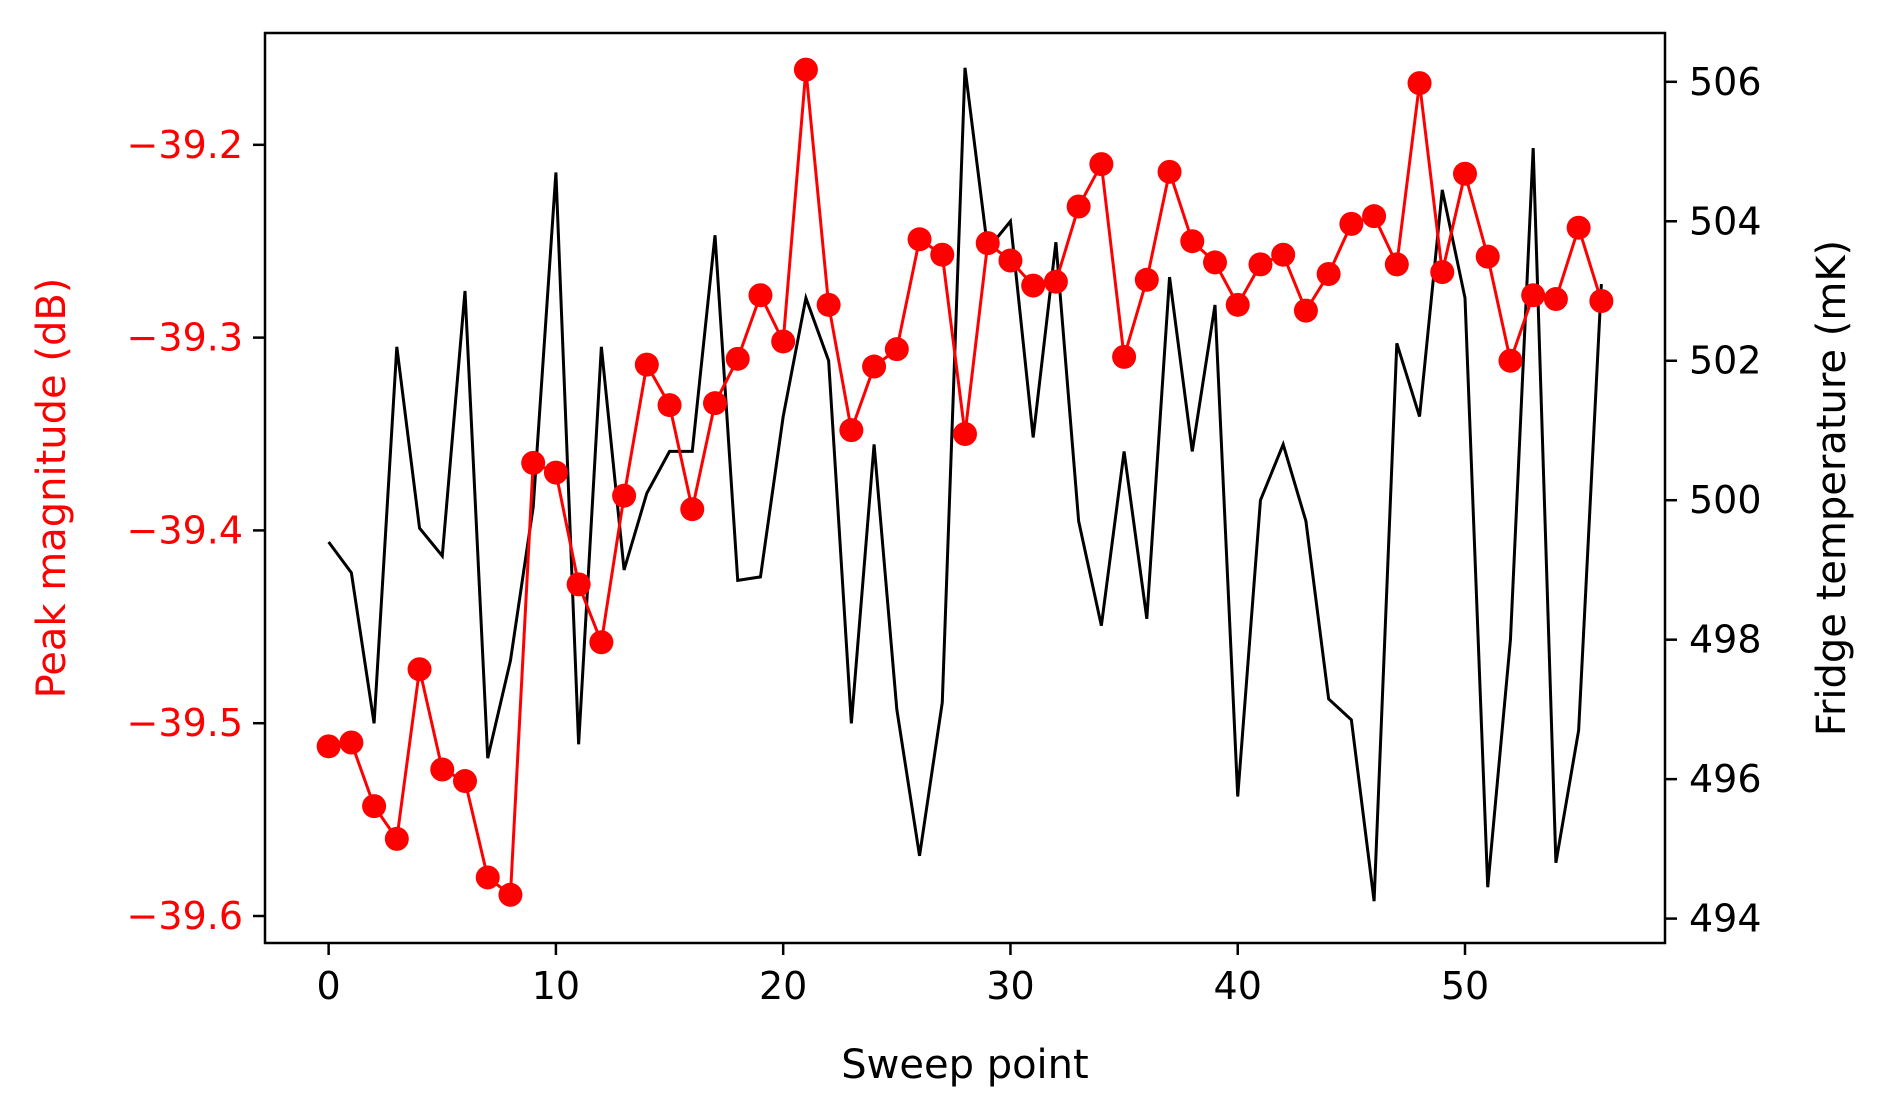 The width and height of the screenshot is (1877, 1115). What do you see at coordinates (1832, 488) in the screenshot?
I see `right-y-axis-label: Fridge temperature (mK)` at bounding box center [1832, 488].